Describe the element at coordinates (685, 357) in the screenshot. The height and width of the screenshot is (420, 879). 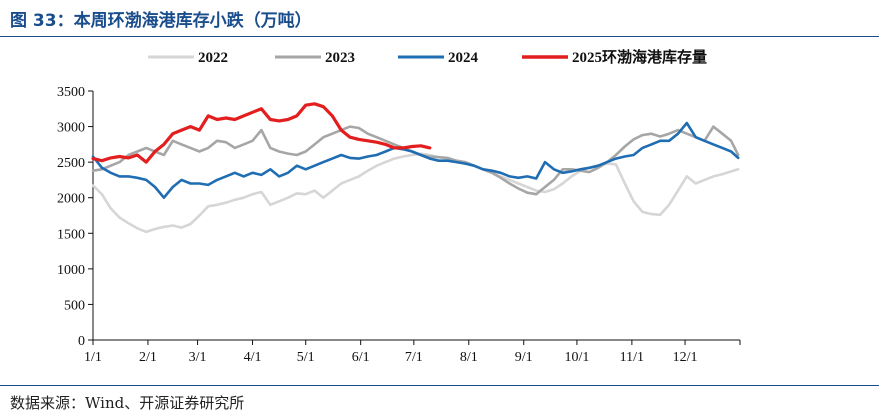
I see `x-tick-label: 12/1` at that location.